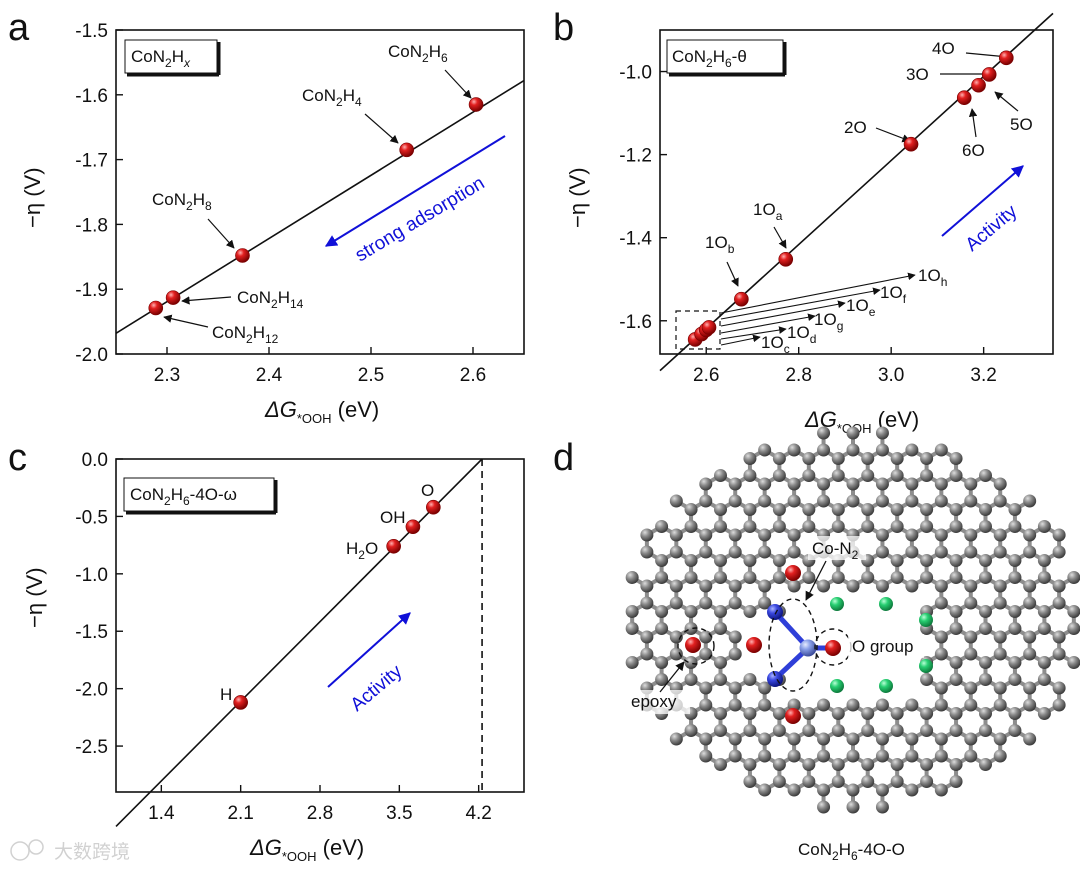 Image resolution: width=1080 pixels, height=871 pixels. I want to click on legend-box-b, so click(725, 56).